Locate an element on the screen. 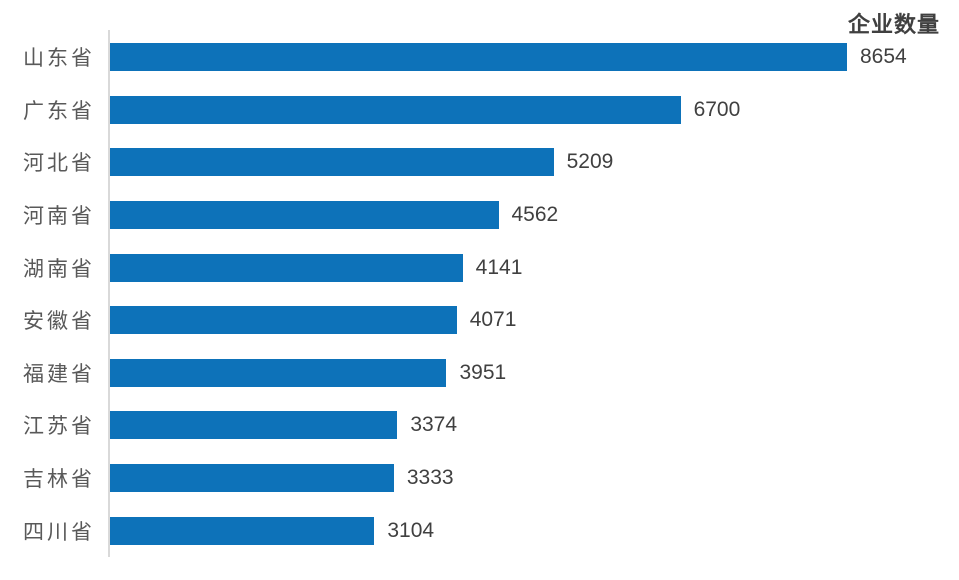  bar-track: 3104 is located at coordinates (534, 530).